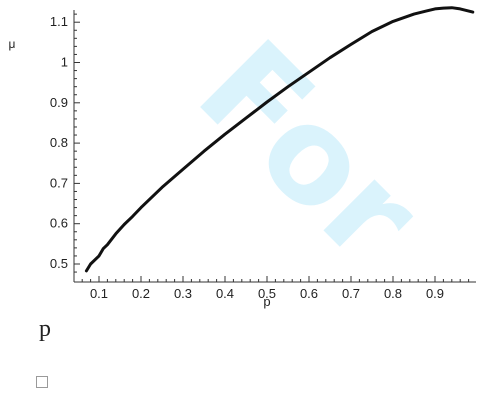 The image size is (479, 398). What do you see at coordinates (141, 293) in the screenshot?
I see `x-tick-label: 0.2` at bounding box center [141, 293].